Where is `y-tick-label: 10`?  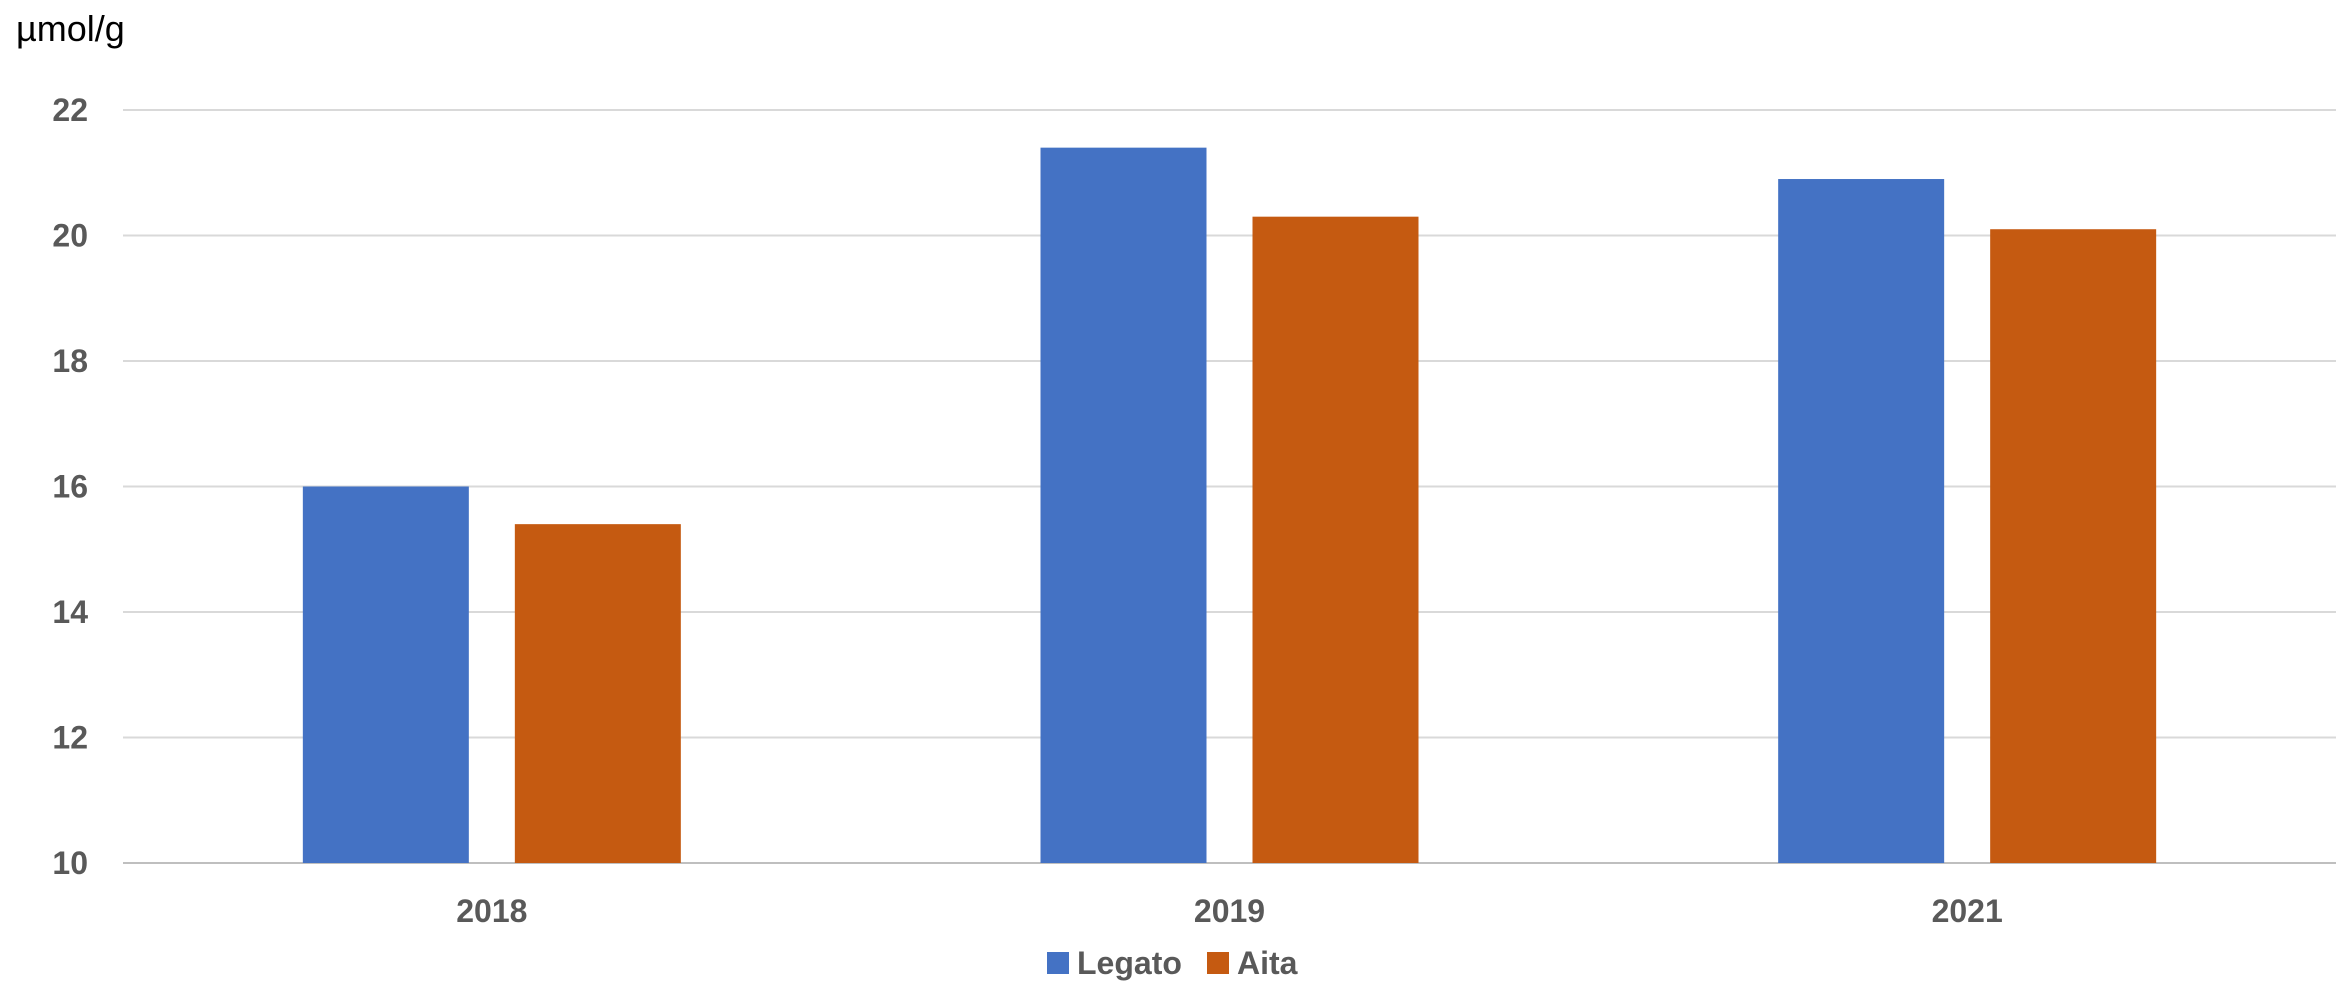 y-tick-label: 10 is located at coordinates (70, 863).